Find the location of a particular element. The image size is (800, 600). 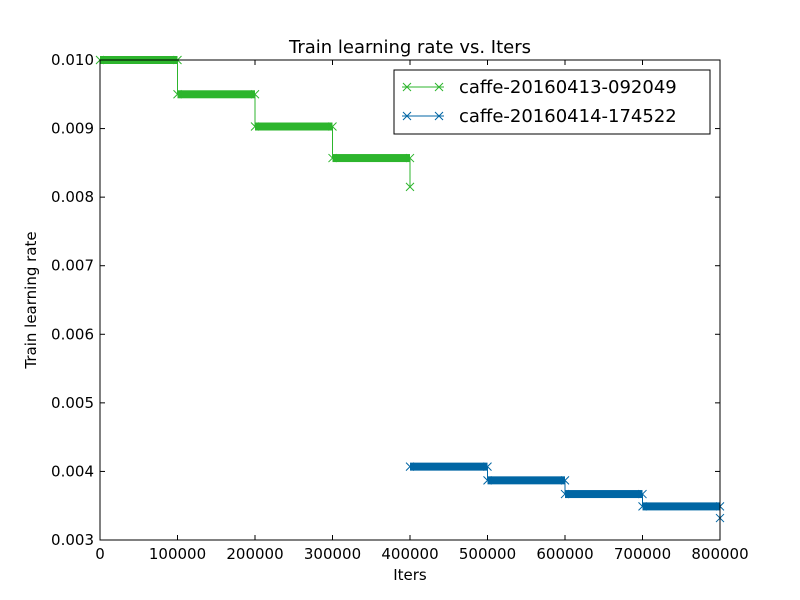

chart-title: Train learning rate vs. Iters is located at coordinates (409, 47).